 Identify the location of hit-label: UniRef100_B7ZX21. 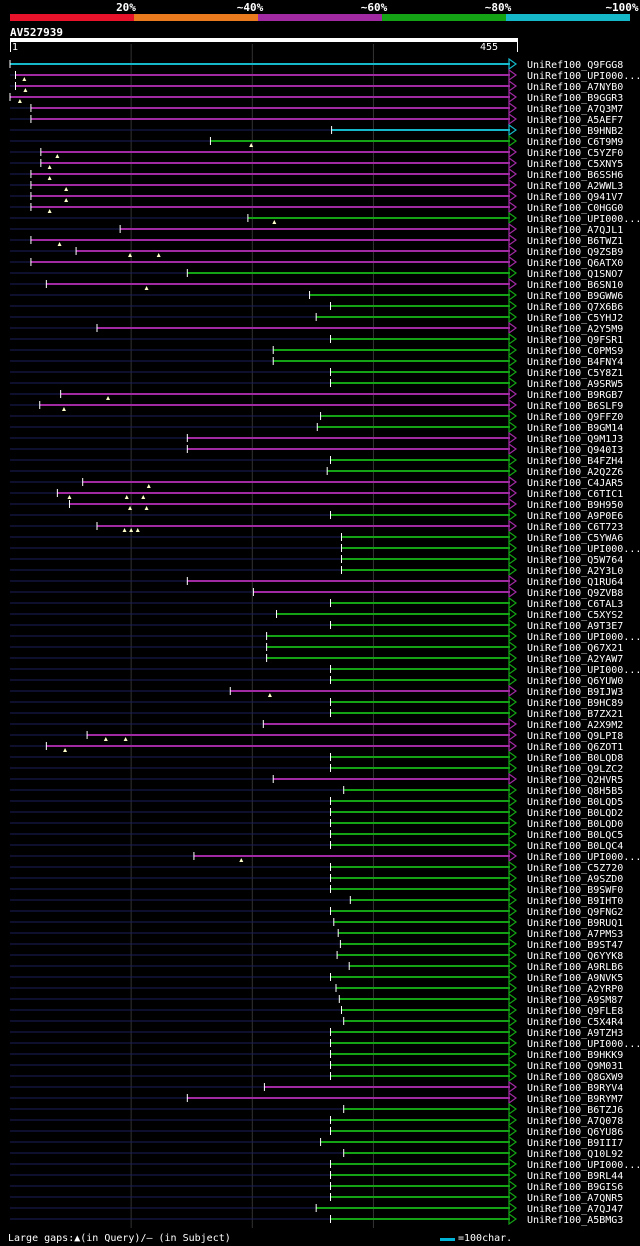
(575, 714).